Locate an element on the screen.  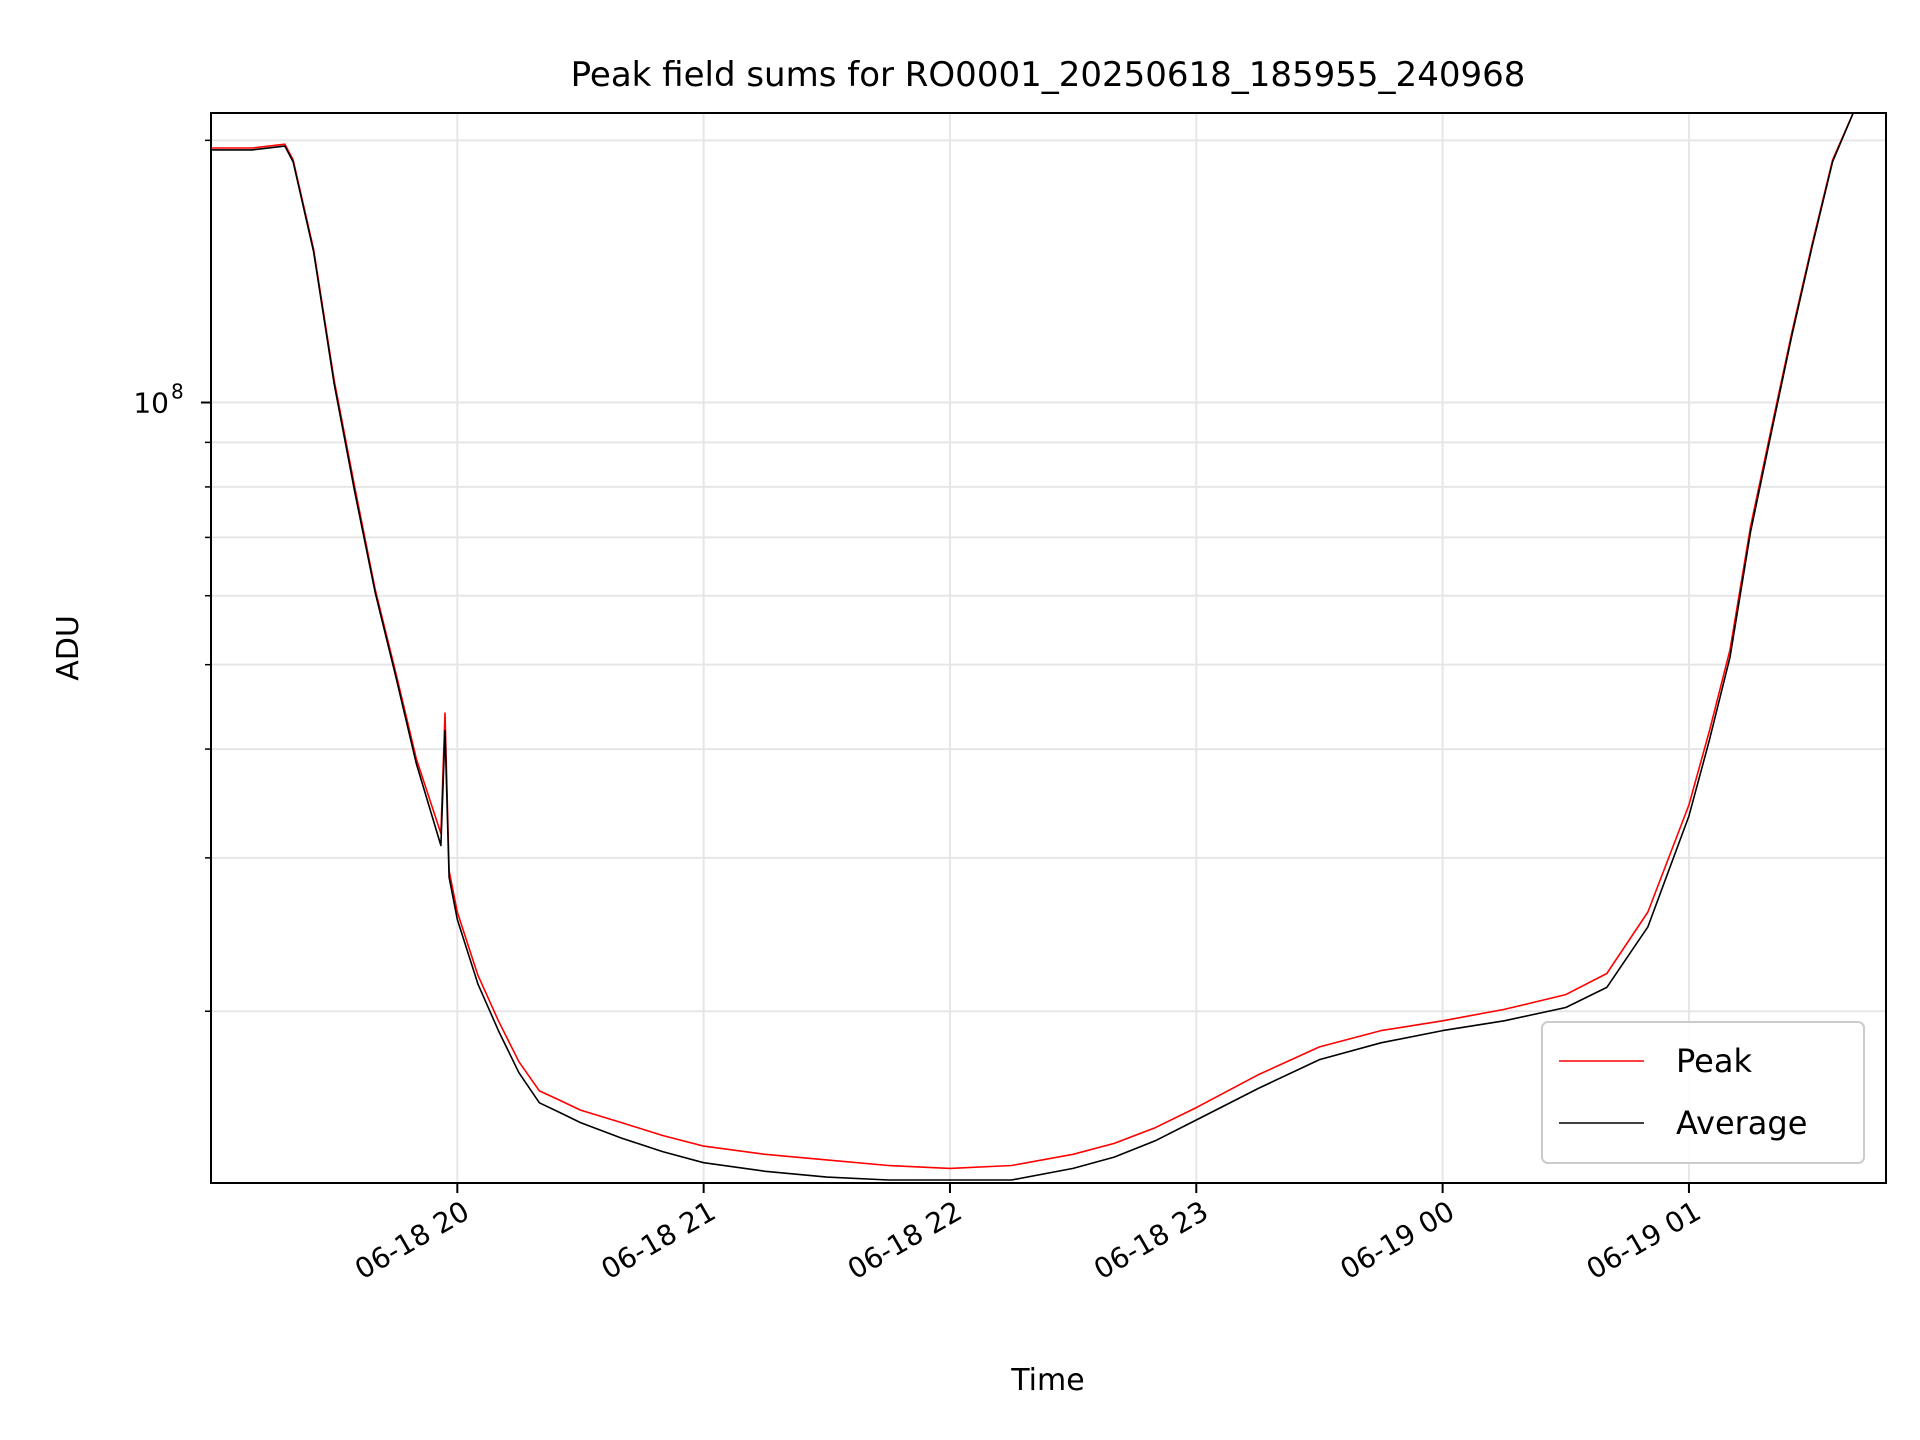
legend-label-average: Average is located at coordinates (1741, 1123).